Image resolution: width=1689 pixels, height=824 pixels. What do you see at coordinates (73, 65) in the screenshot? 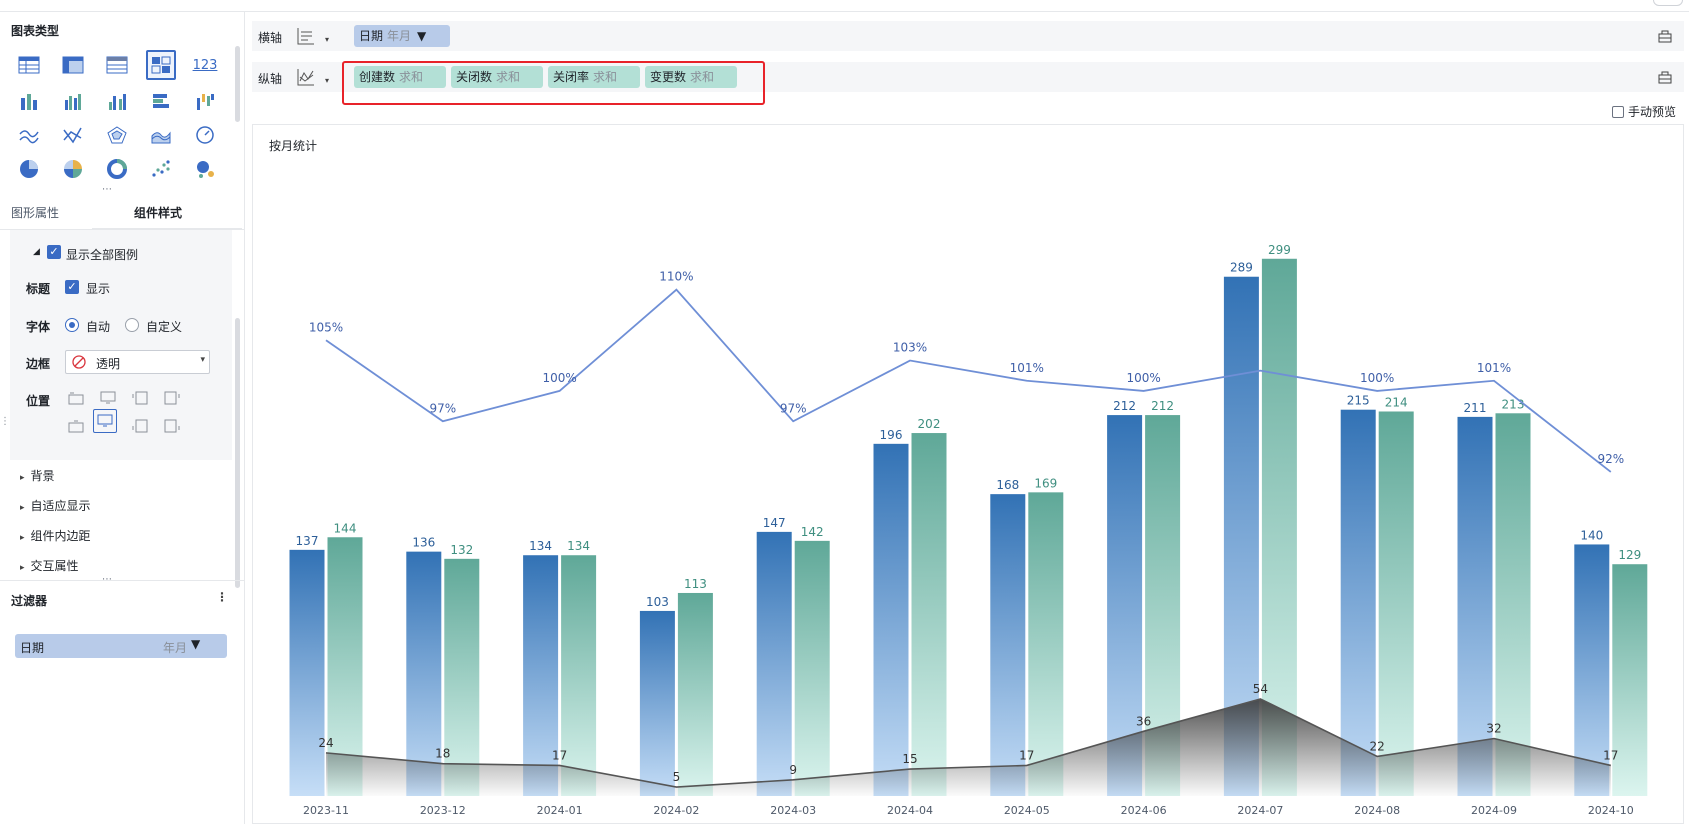
I see `cross-table-icon` at bounding box center [73, 65].